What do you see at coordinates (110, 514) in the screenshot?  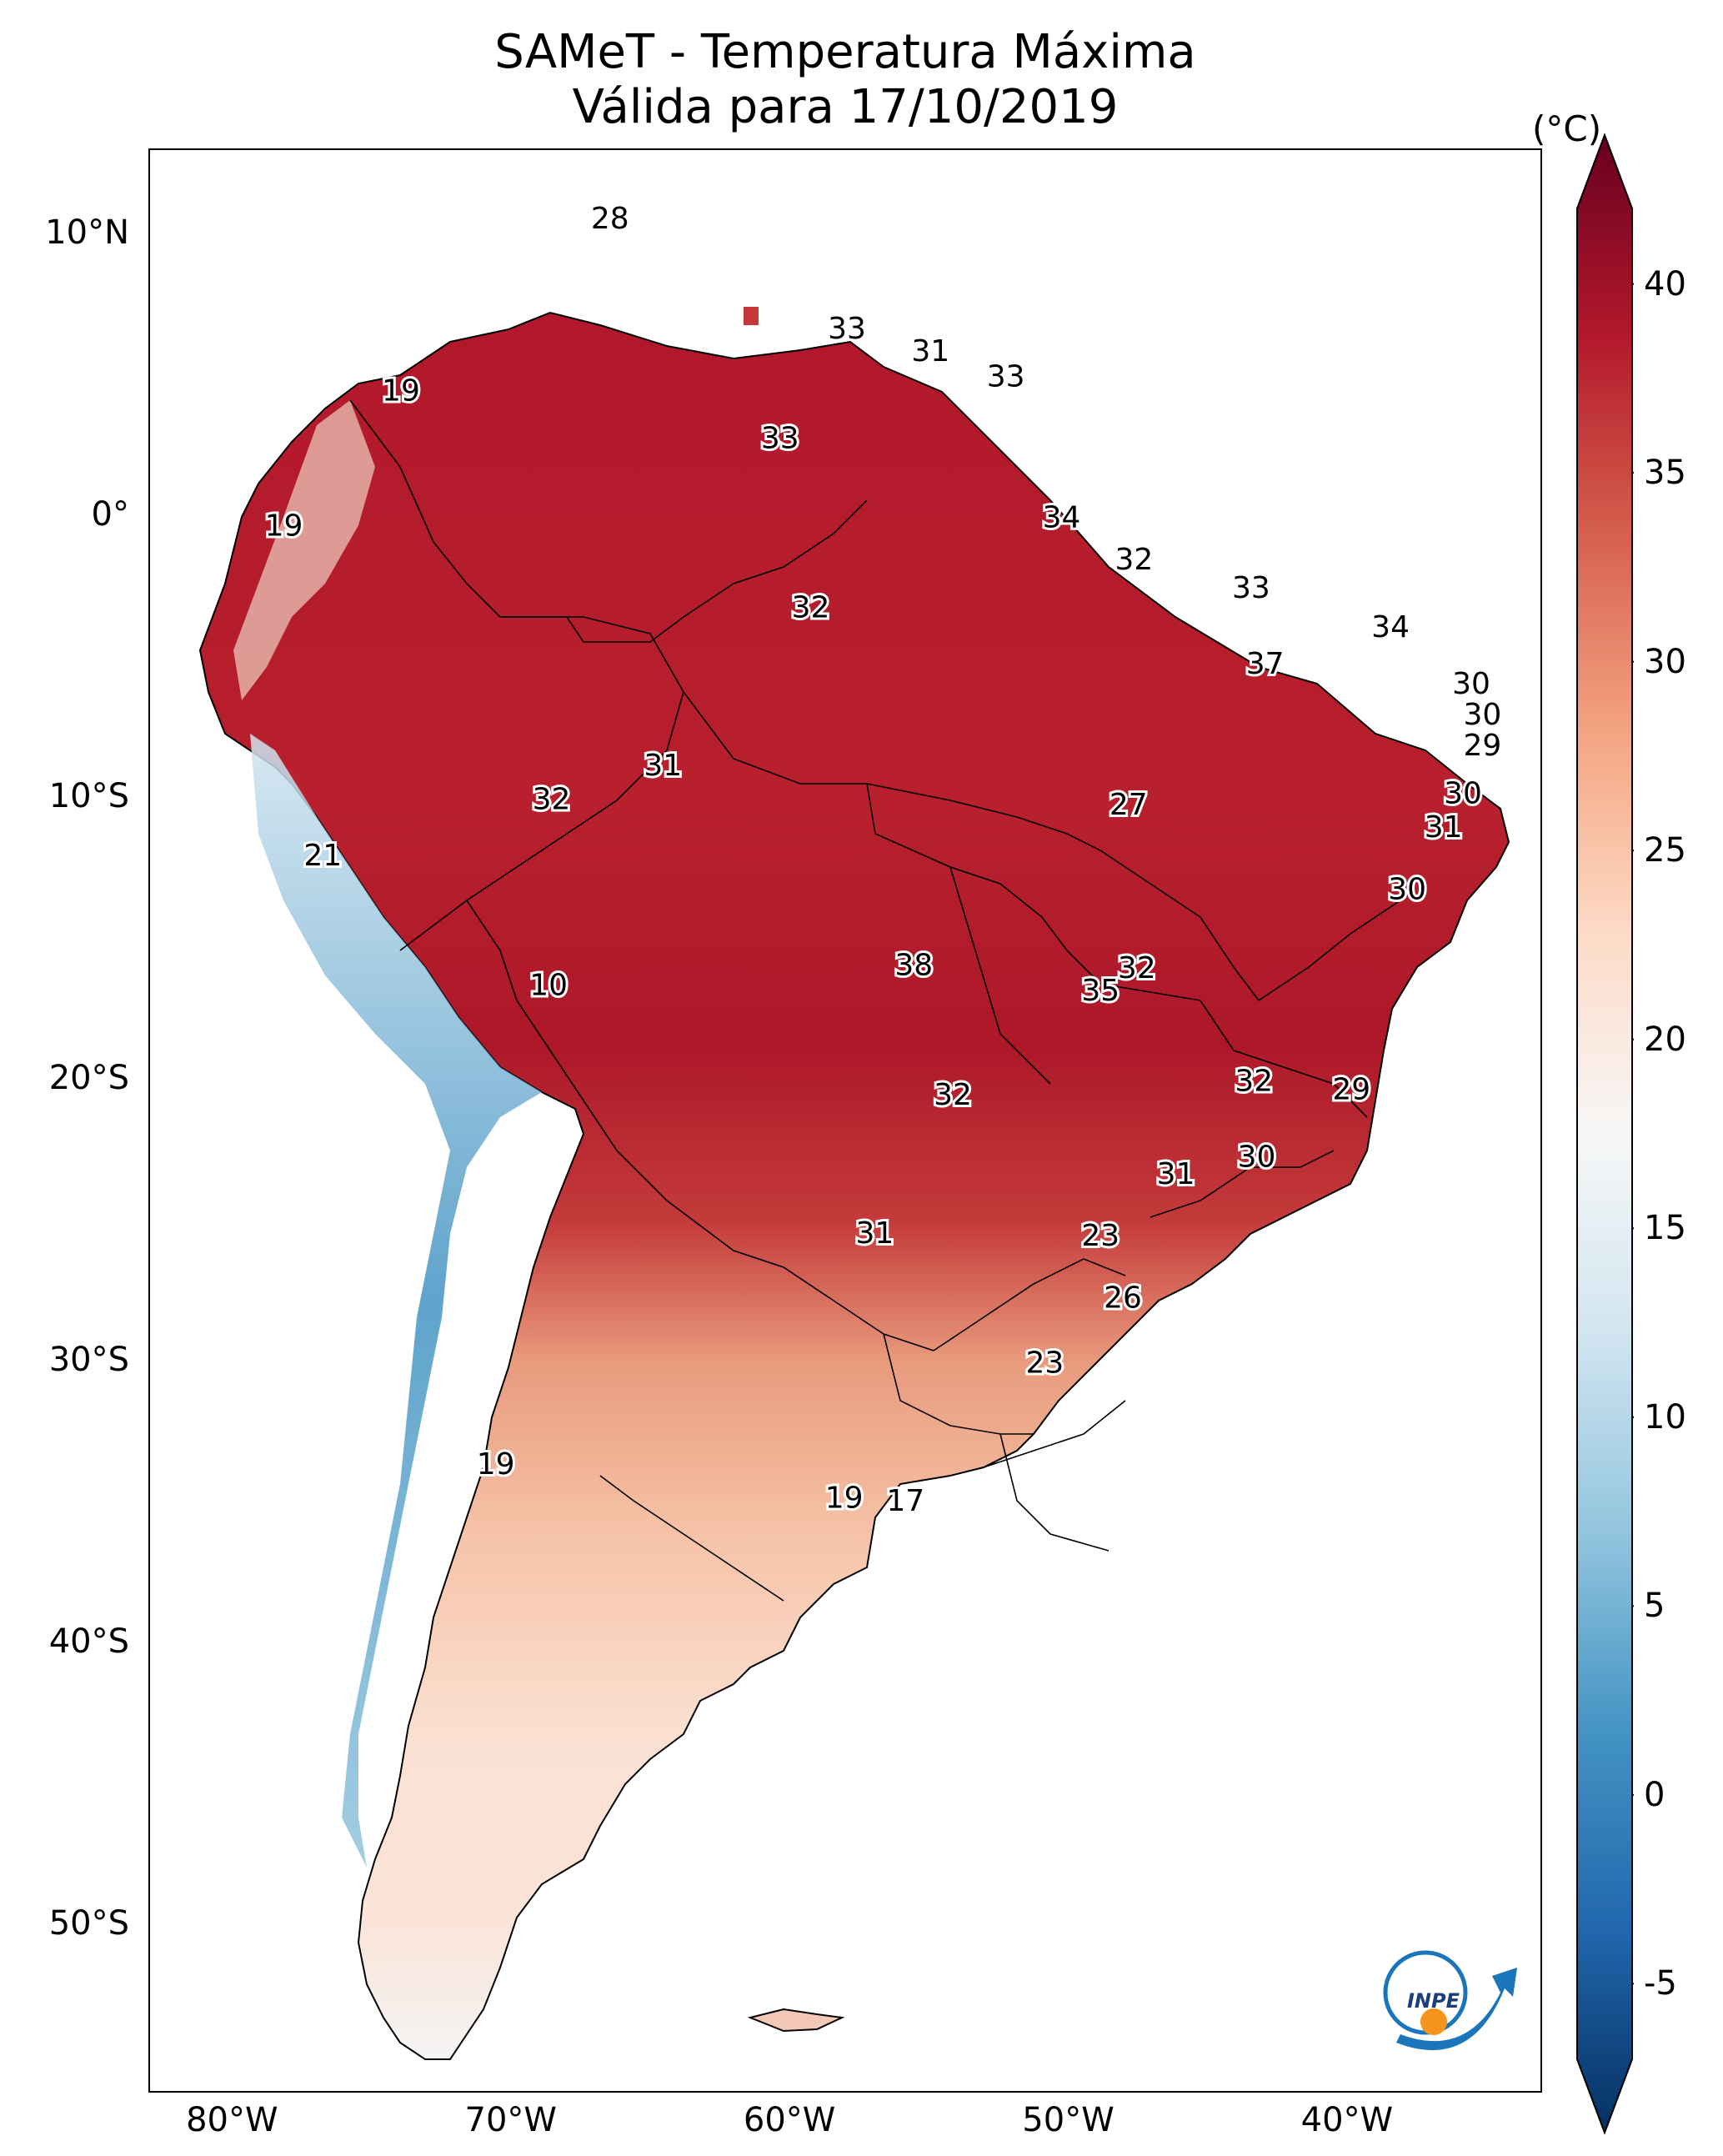 I see `lat-tick-label: 0°` at bounding box center [110, 514].